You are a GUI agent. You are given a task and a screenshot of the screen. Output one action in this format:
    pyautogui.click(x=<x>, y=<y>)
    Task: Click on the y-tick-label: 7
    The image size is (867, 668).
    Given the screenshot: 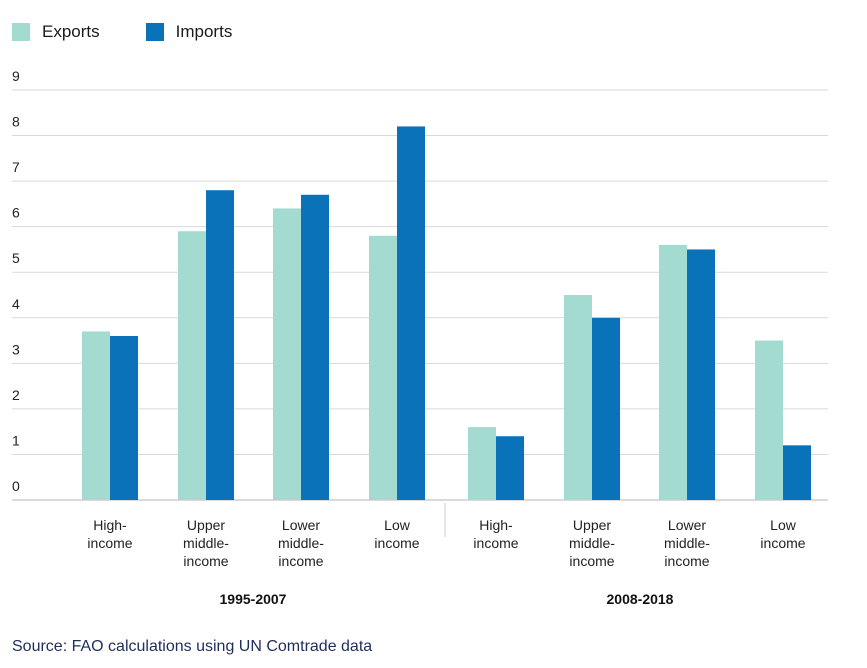 What is the action you would take?
    pyautogui.click(x=16, y=167)
    